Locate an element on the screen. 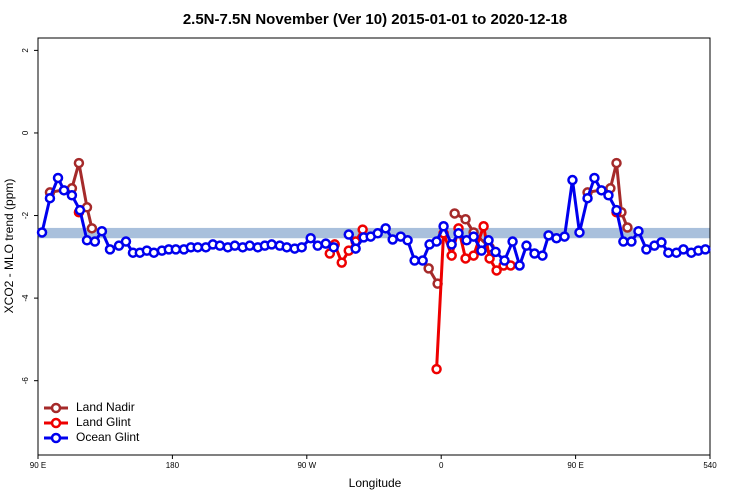 Image resolution: width=750 pixels, height=500 pixels. y-tick-label: -2 is located at coordinates (25, 215).